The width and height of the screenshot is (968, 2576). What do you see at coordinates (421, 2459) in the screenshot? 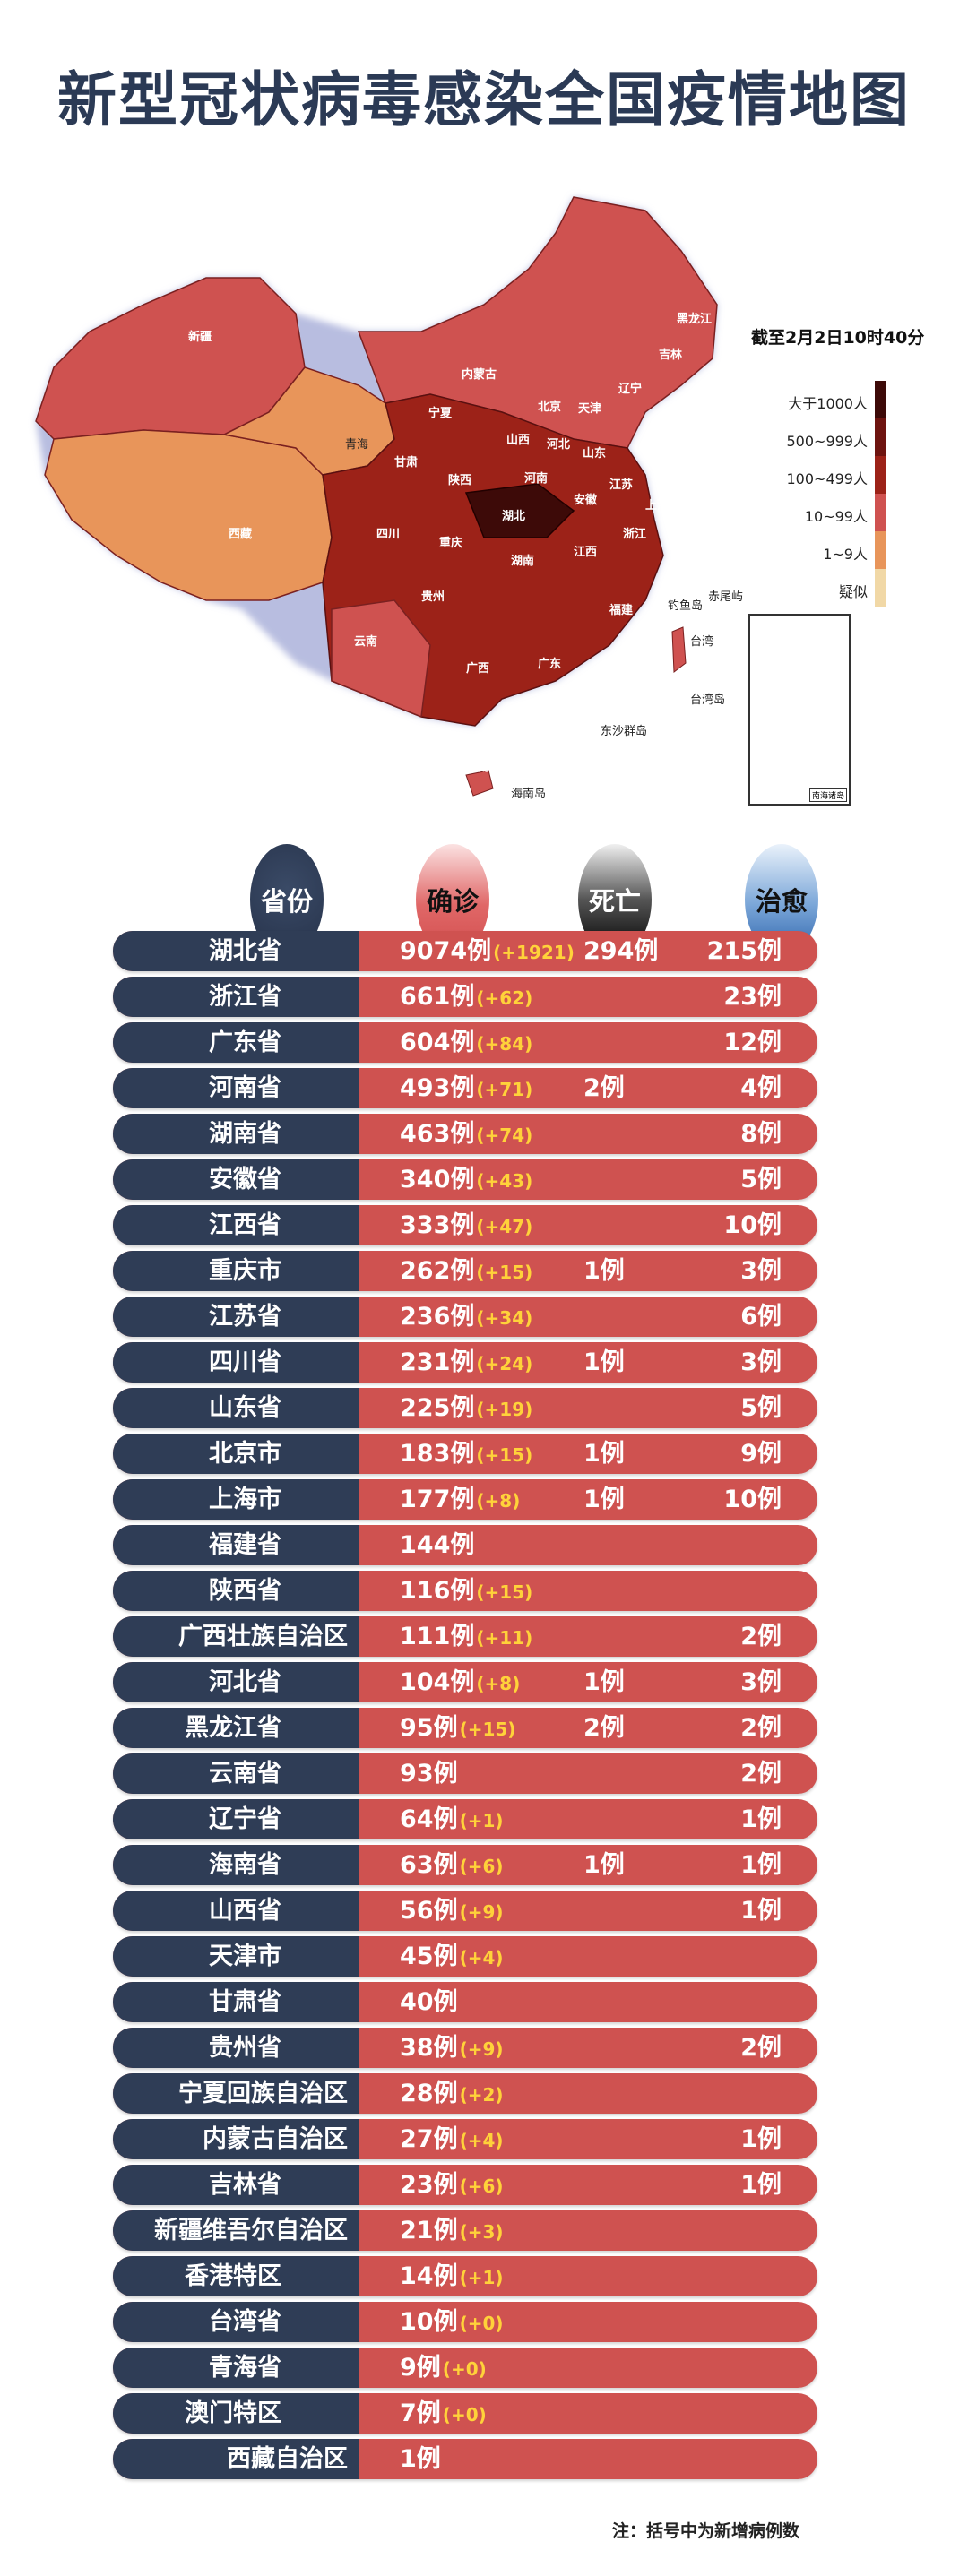
I see `confirmed-cell: 1例` at bounding box center [421, 2459].